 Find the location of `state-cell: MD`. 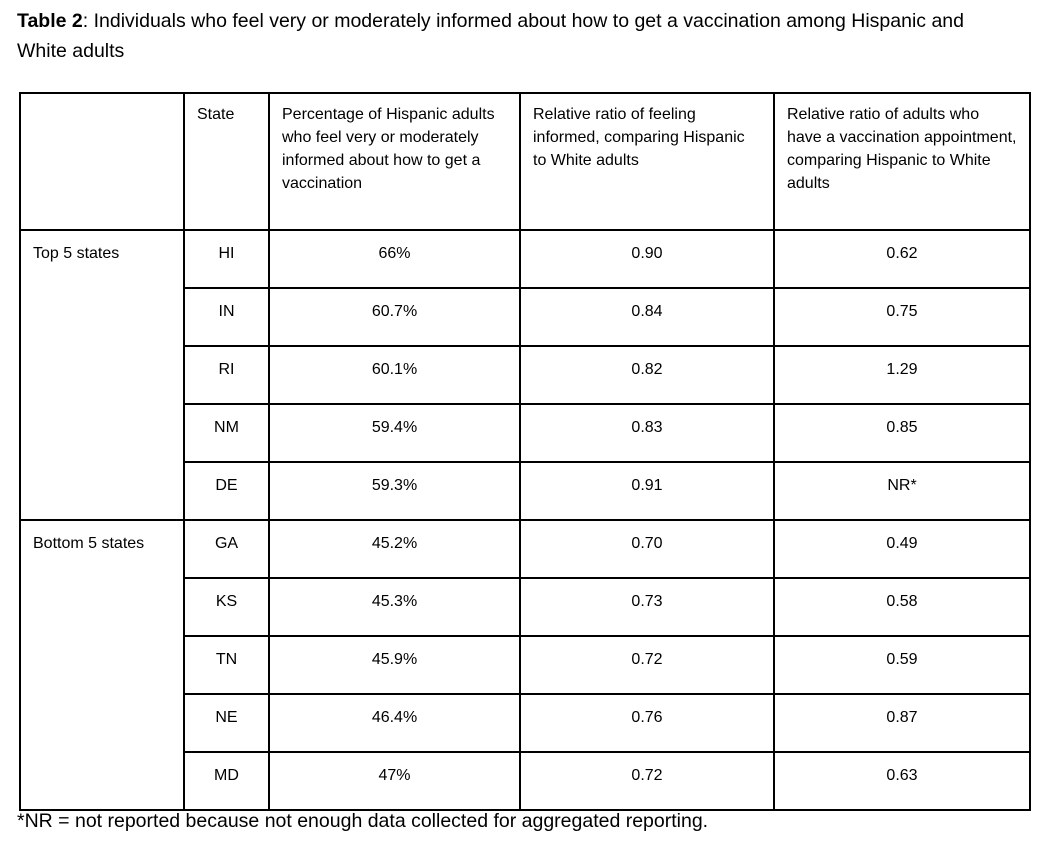

state-cell: MD is located at coordinates (226, 781).